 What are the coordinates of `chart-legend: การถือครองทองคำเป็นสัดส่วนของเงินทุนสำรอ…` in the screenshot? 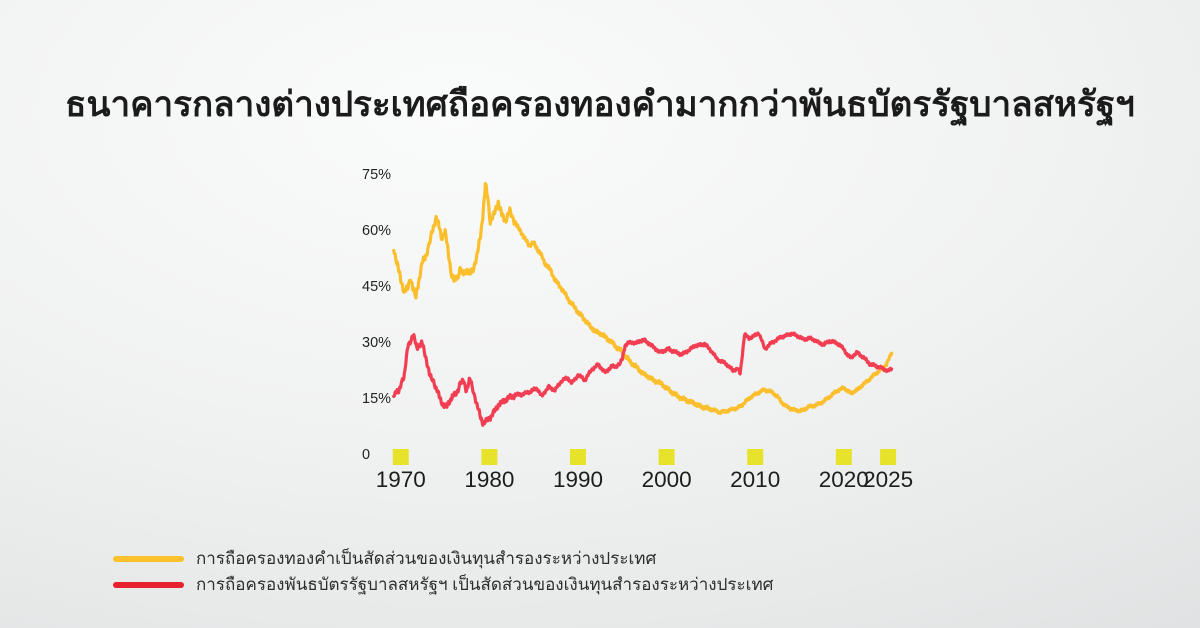 It's located at (443, 571).